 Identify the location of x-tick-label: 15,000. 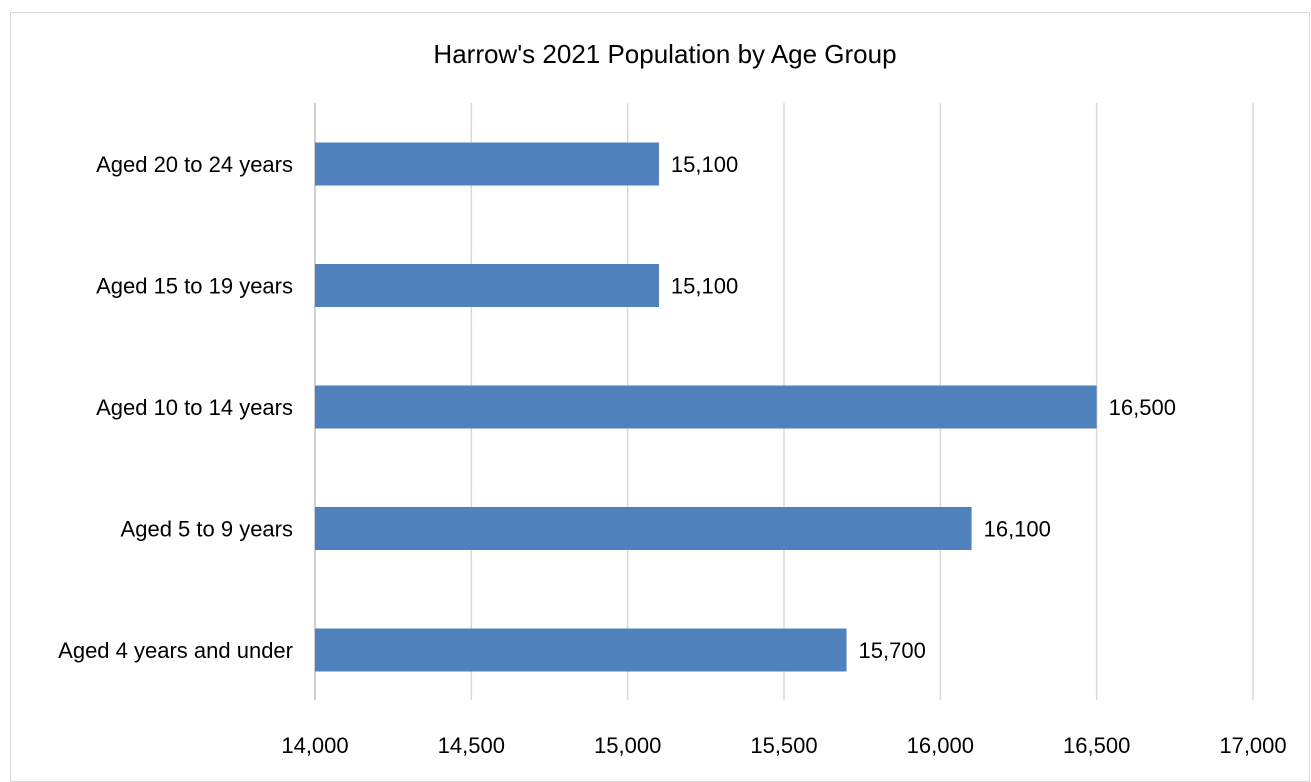
(627, 745).